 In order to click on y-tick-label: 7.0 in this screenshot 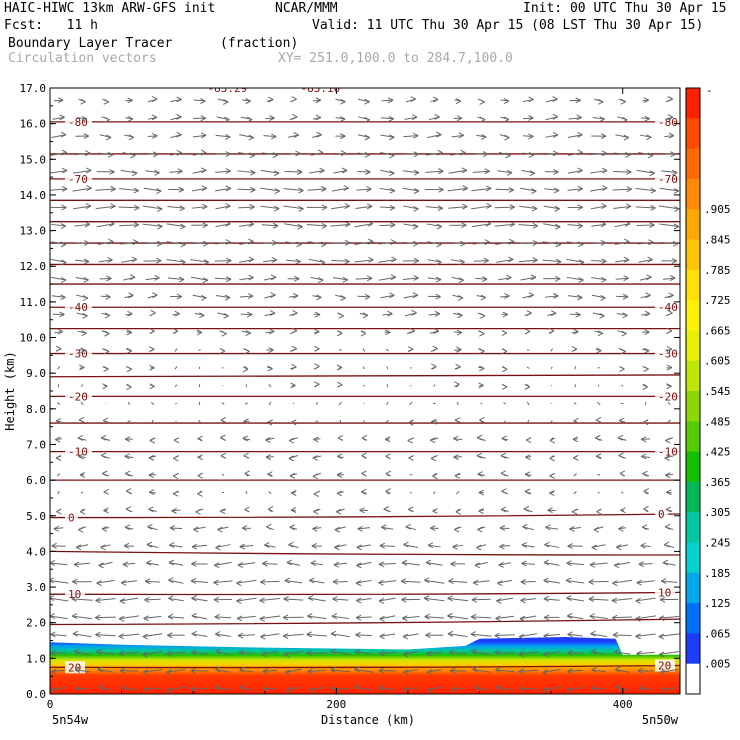, I will do `click(36, 444)`.